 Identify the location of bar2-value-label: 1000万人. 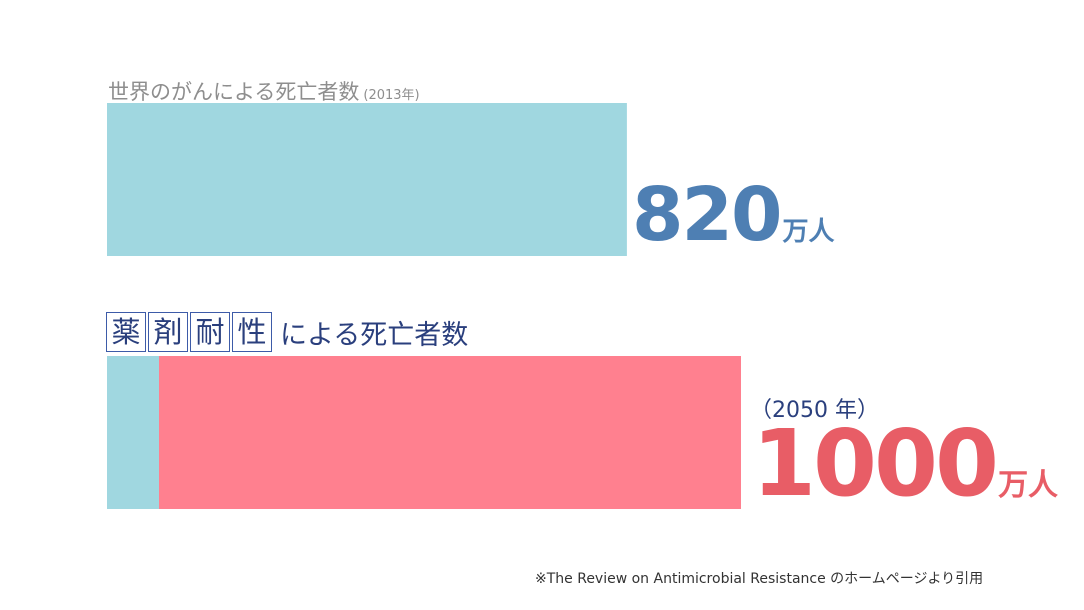
(905, 464).